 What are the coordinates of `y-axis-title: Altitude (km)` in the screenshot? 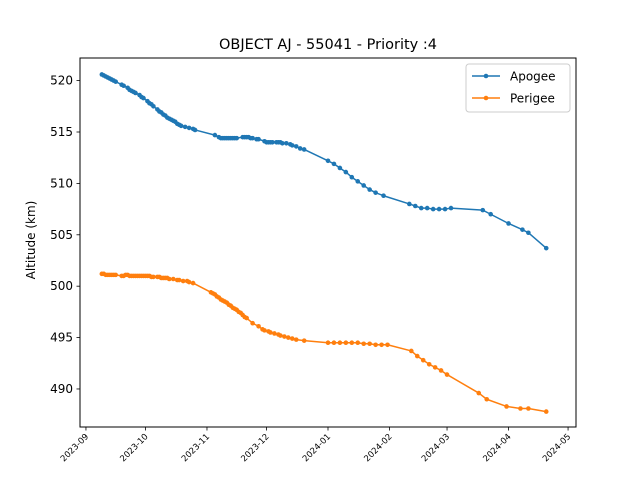 It's located at (31, 240).